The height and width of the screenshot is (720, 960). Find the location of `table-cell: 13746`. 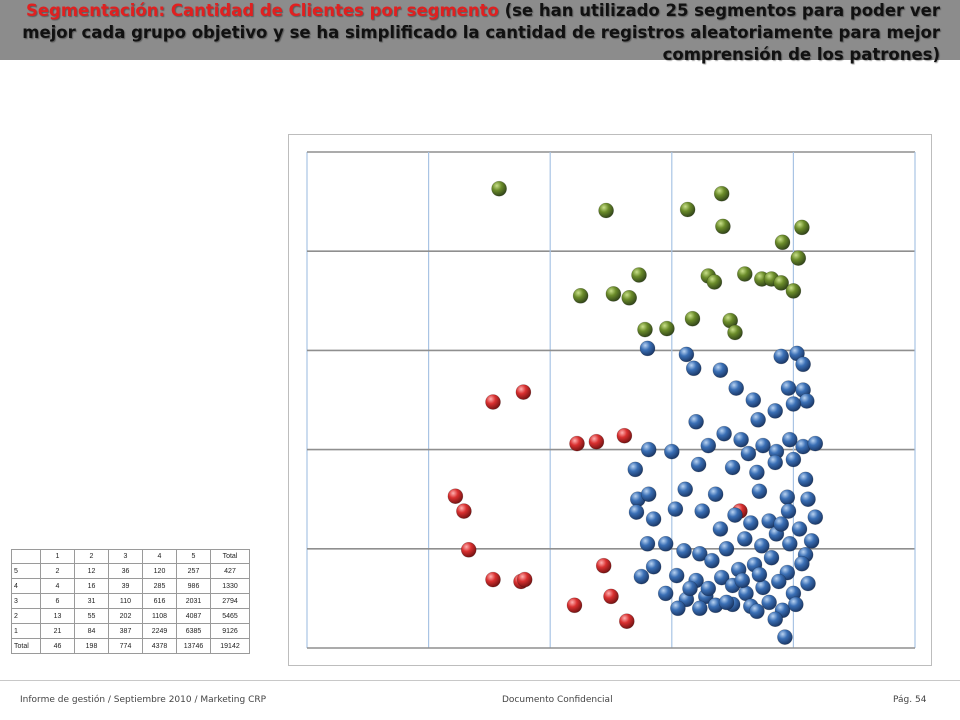

table-cell: 13746 is located at coordinates (193, 646).